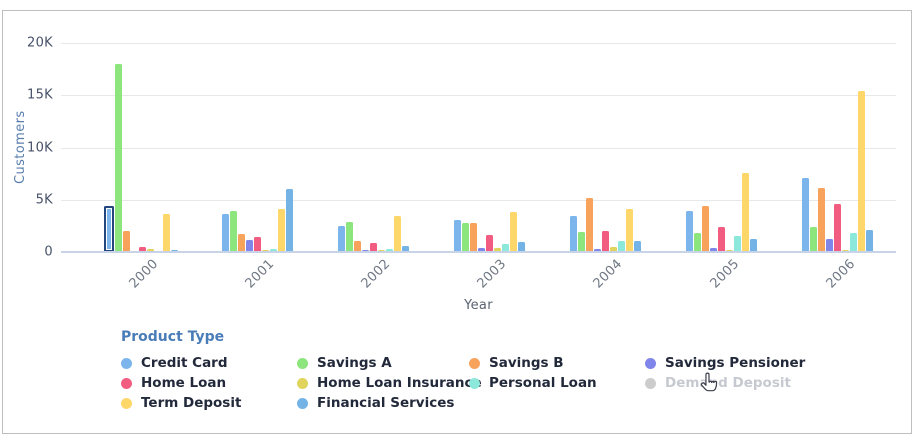  Describe the element at coordinates (521, 247) in the screenshot. I see `bar-financial-services-2003` at that location.